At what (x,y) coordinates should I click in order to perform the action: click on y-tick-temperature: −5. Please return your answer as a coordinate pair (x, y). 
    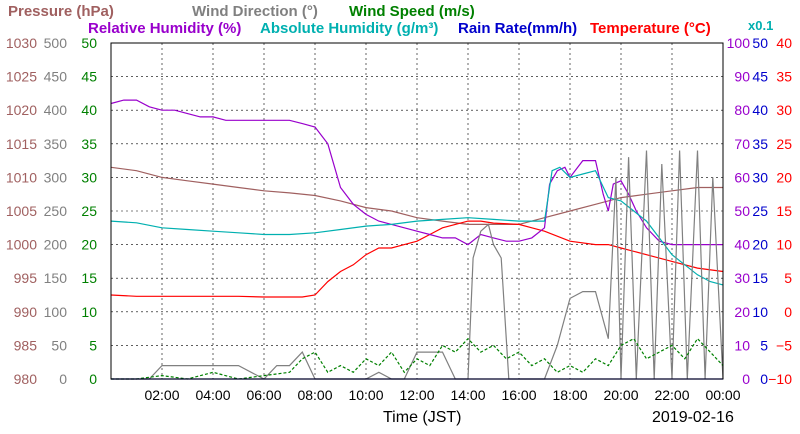
    Looking at the image, I should click on (784, 345).